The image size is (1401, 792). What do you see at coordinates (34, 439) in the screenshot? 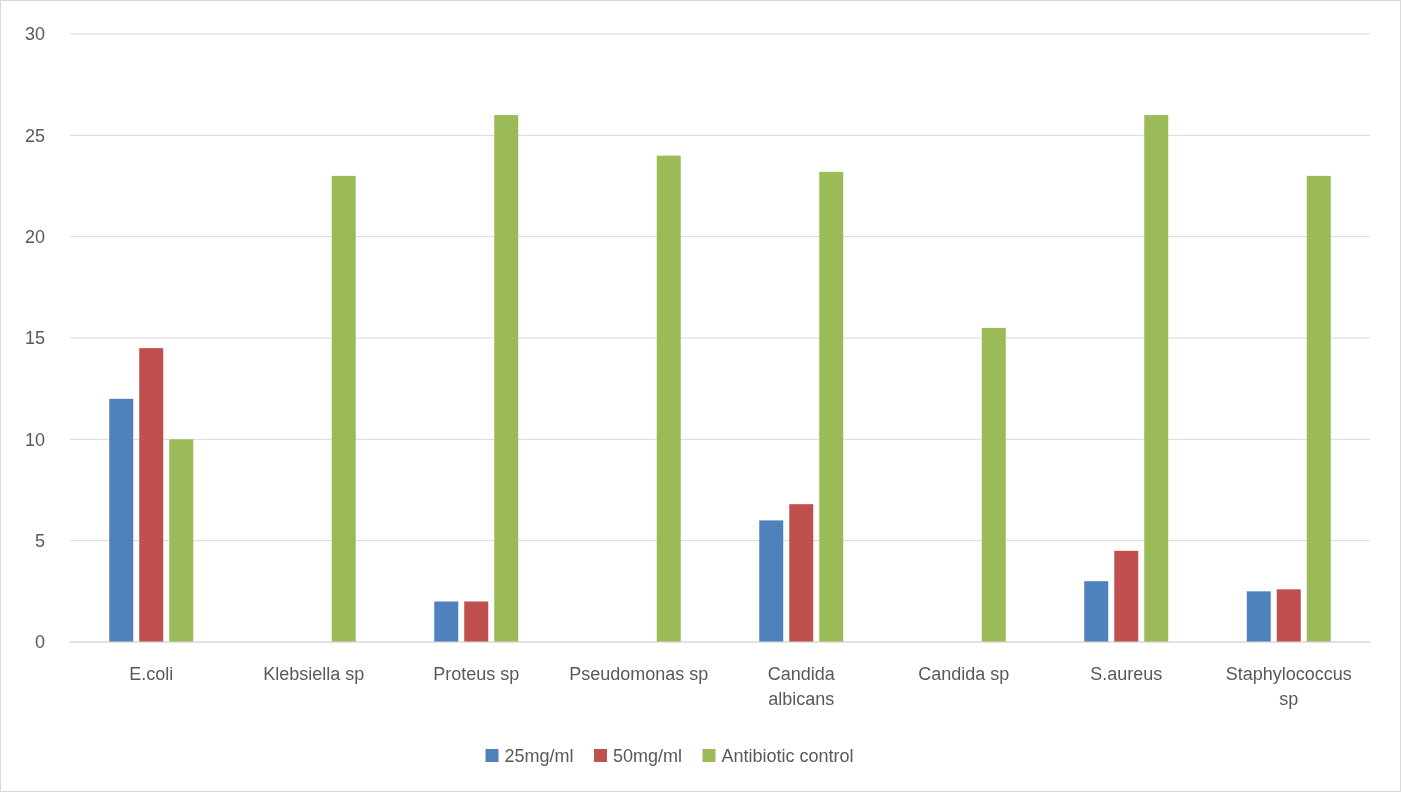
I see `y-tick-label: 10` at bounding box center [34, 439].